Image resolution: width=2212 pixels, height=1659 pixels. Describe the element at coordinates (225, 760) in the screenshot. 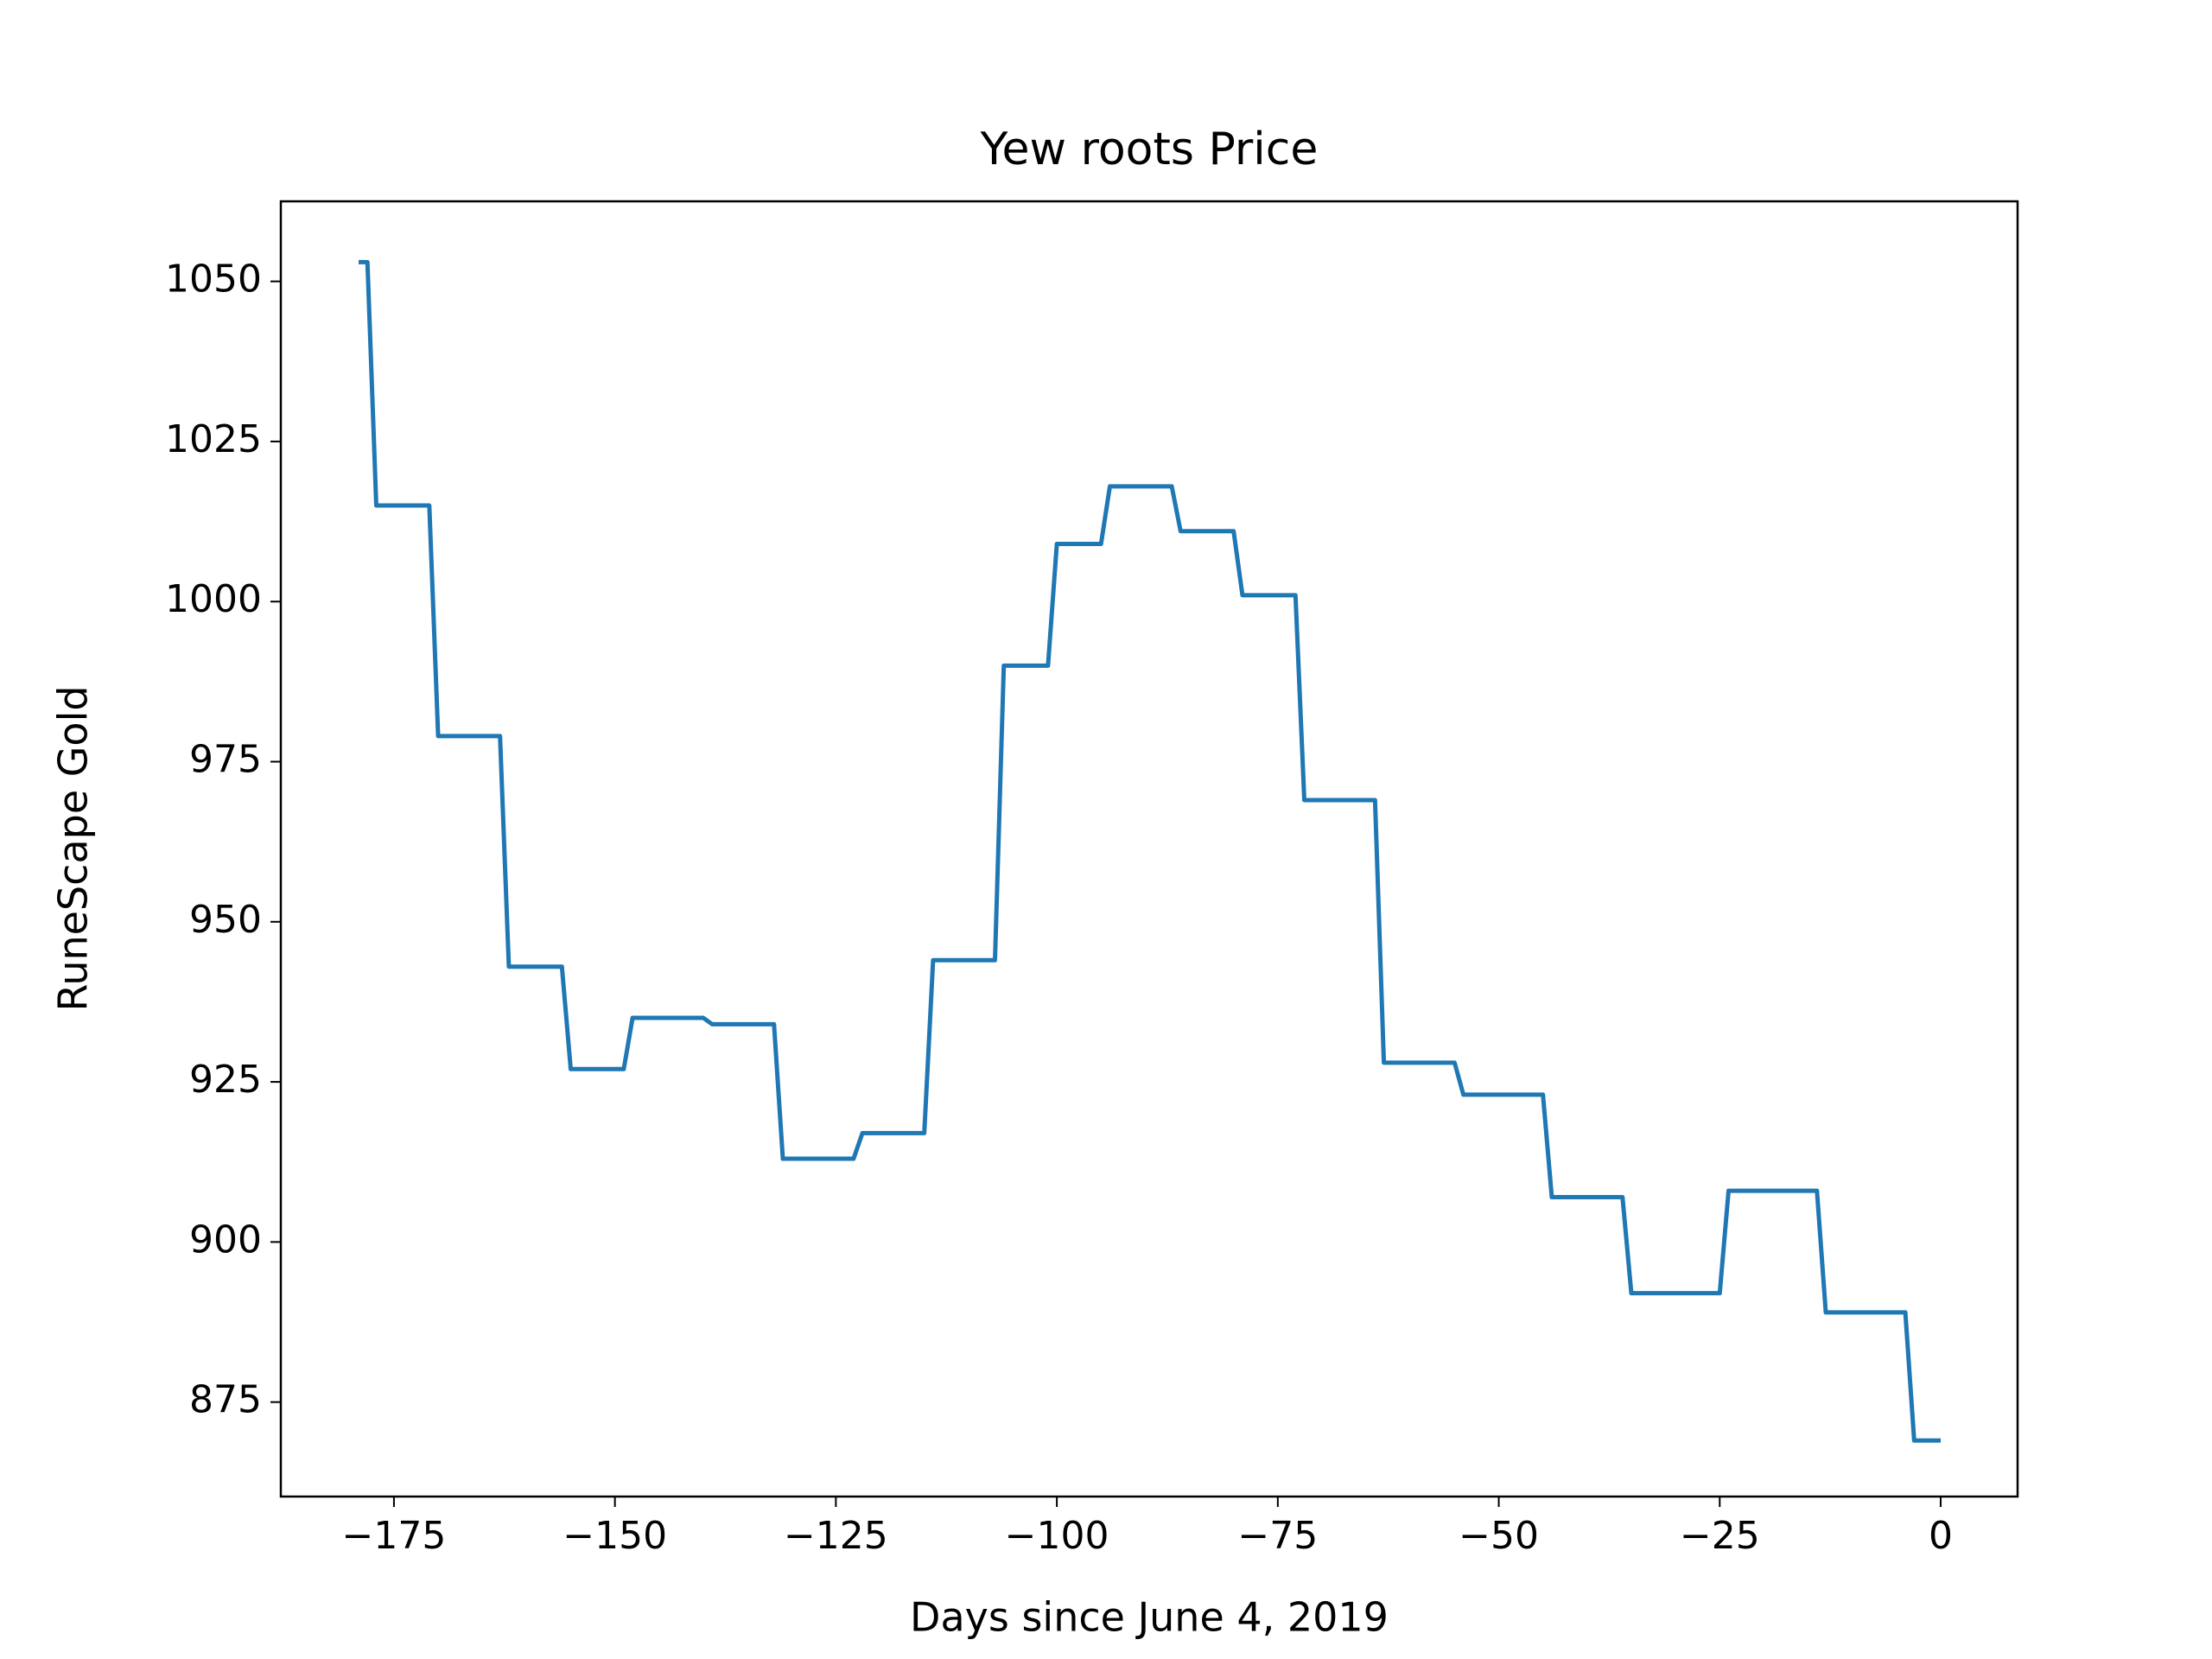

I see `y-tick-label: 975` at that location.